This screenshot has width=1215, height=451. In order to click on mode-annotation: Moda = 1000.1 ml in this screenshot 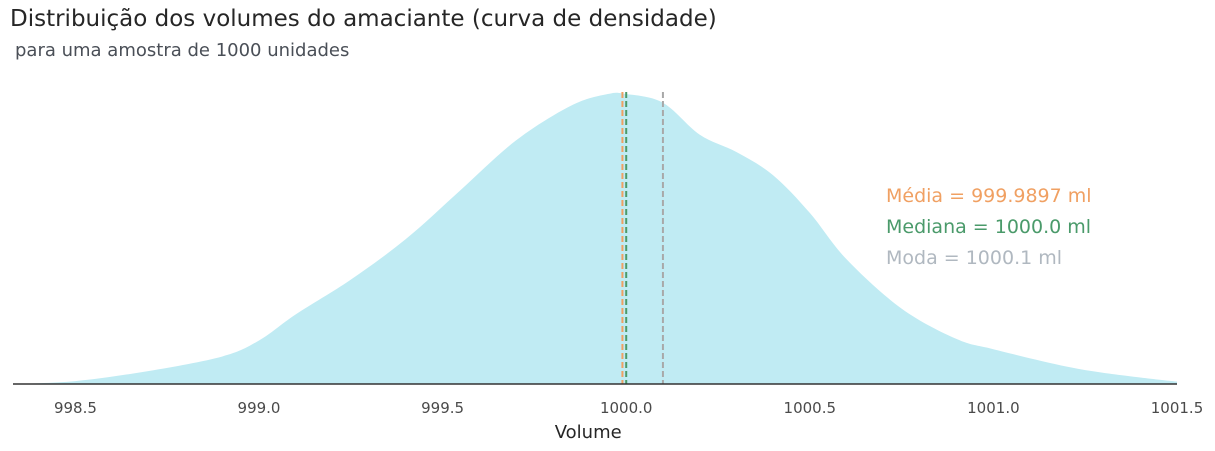, I will do `click(974, 258)`.